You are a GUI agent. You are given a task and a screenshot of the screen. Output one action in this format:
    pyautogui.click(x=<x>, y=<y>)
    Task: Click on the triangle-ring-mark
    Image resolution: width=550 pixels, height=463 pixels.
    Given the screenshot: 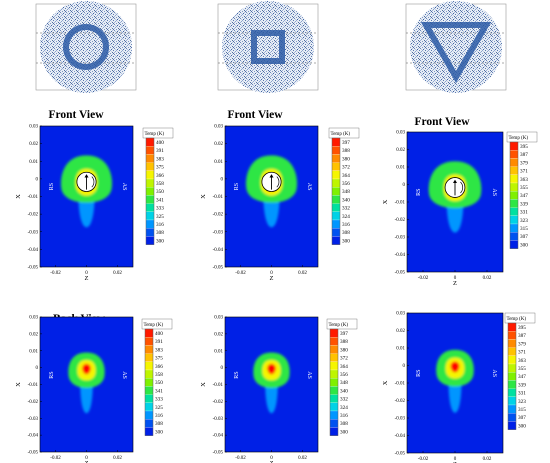 What is the action you would take?
    pyautogui.click(x=456, y=53)
    